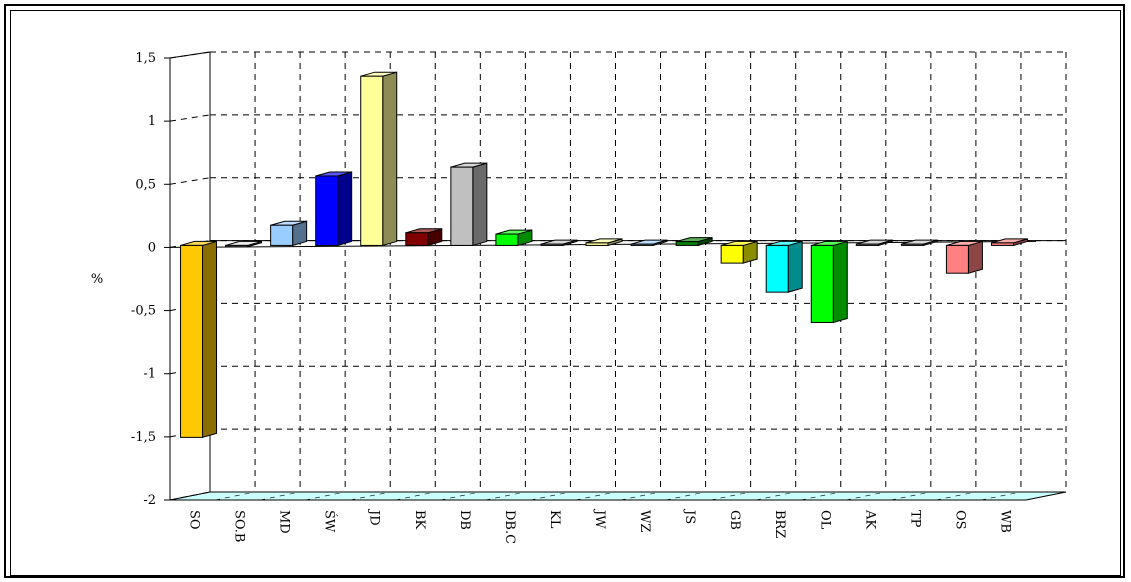 The image size is (1131, 582). What do you see at coordinates (689, 516) in the screenshot?
I see `x-tick-label: JS` at bounding box center [689, 516].